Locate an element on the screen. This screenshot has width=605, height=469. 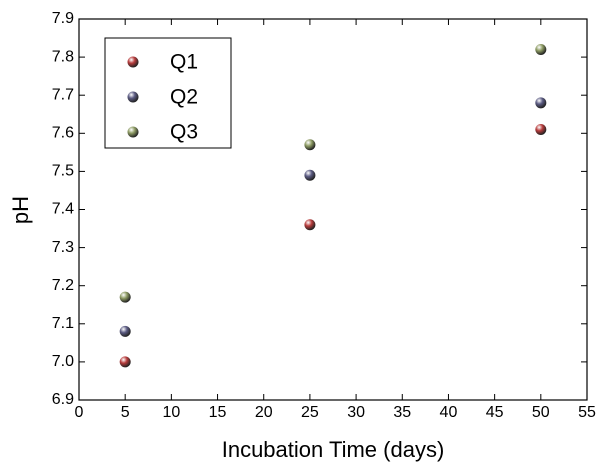
legend-label: Q2 is located at coordinates (184, 97).